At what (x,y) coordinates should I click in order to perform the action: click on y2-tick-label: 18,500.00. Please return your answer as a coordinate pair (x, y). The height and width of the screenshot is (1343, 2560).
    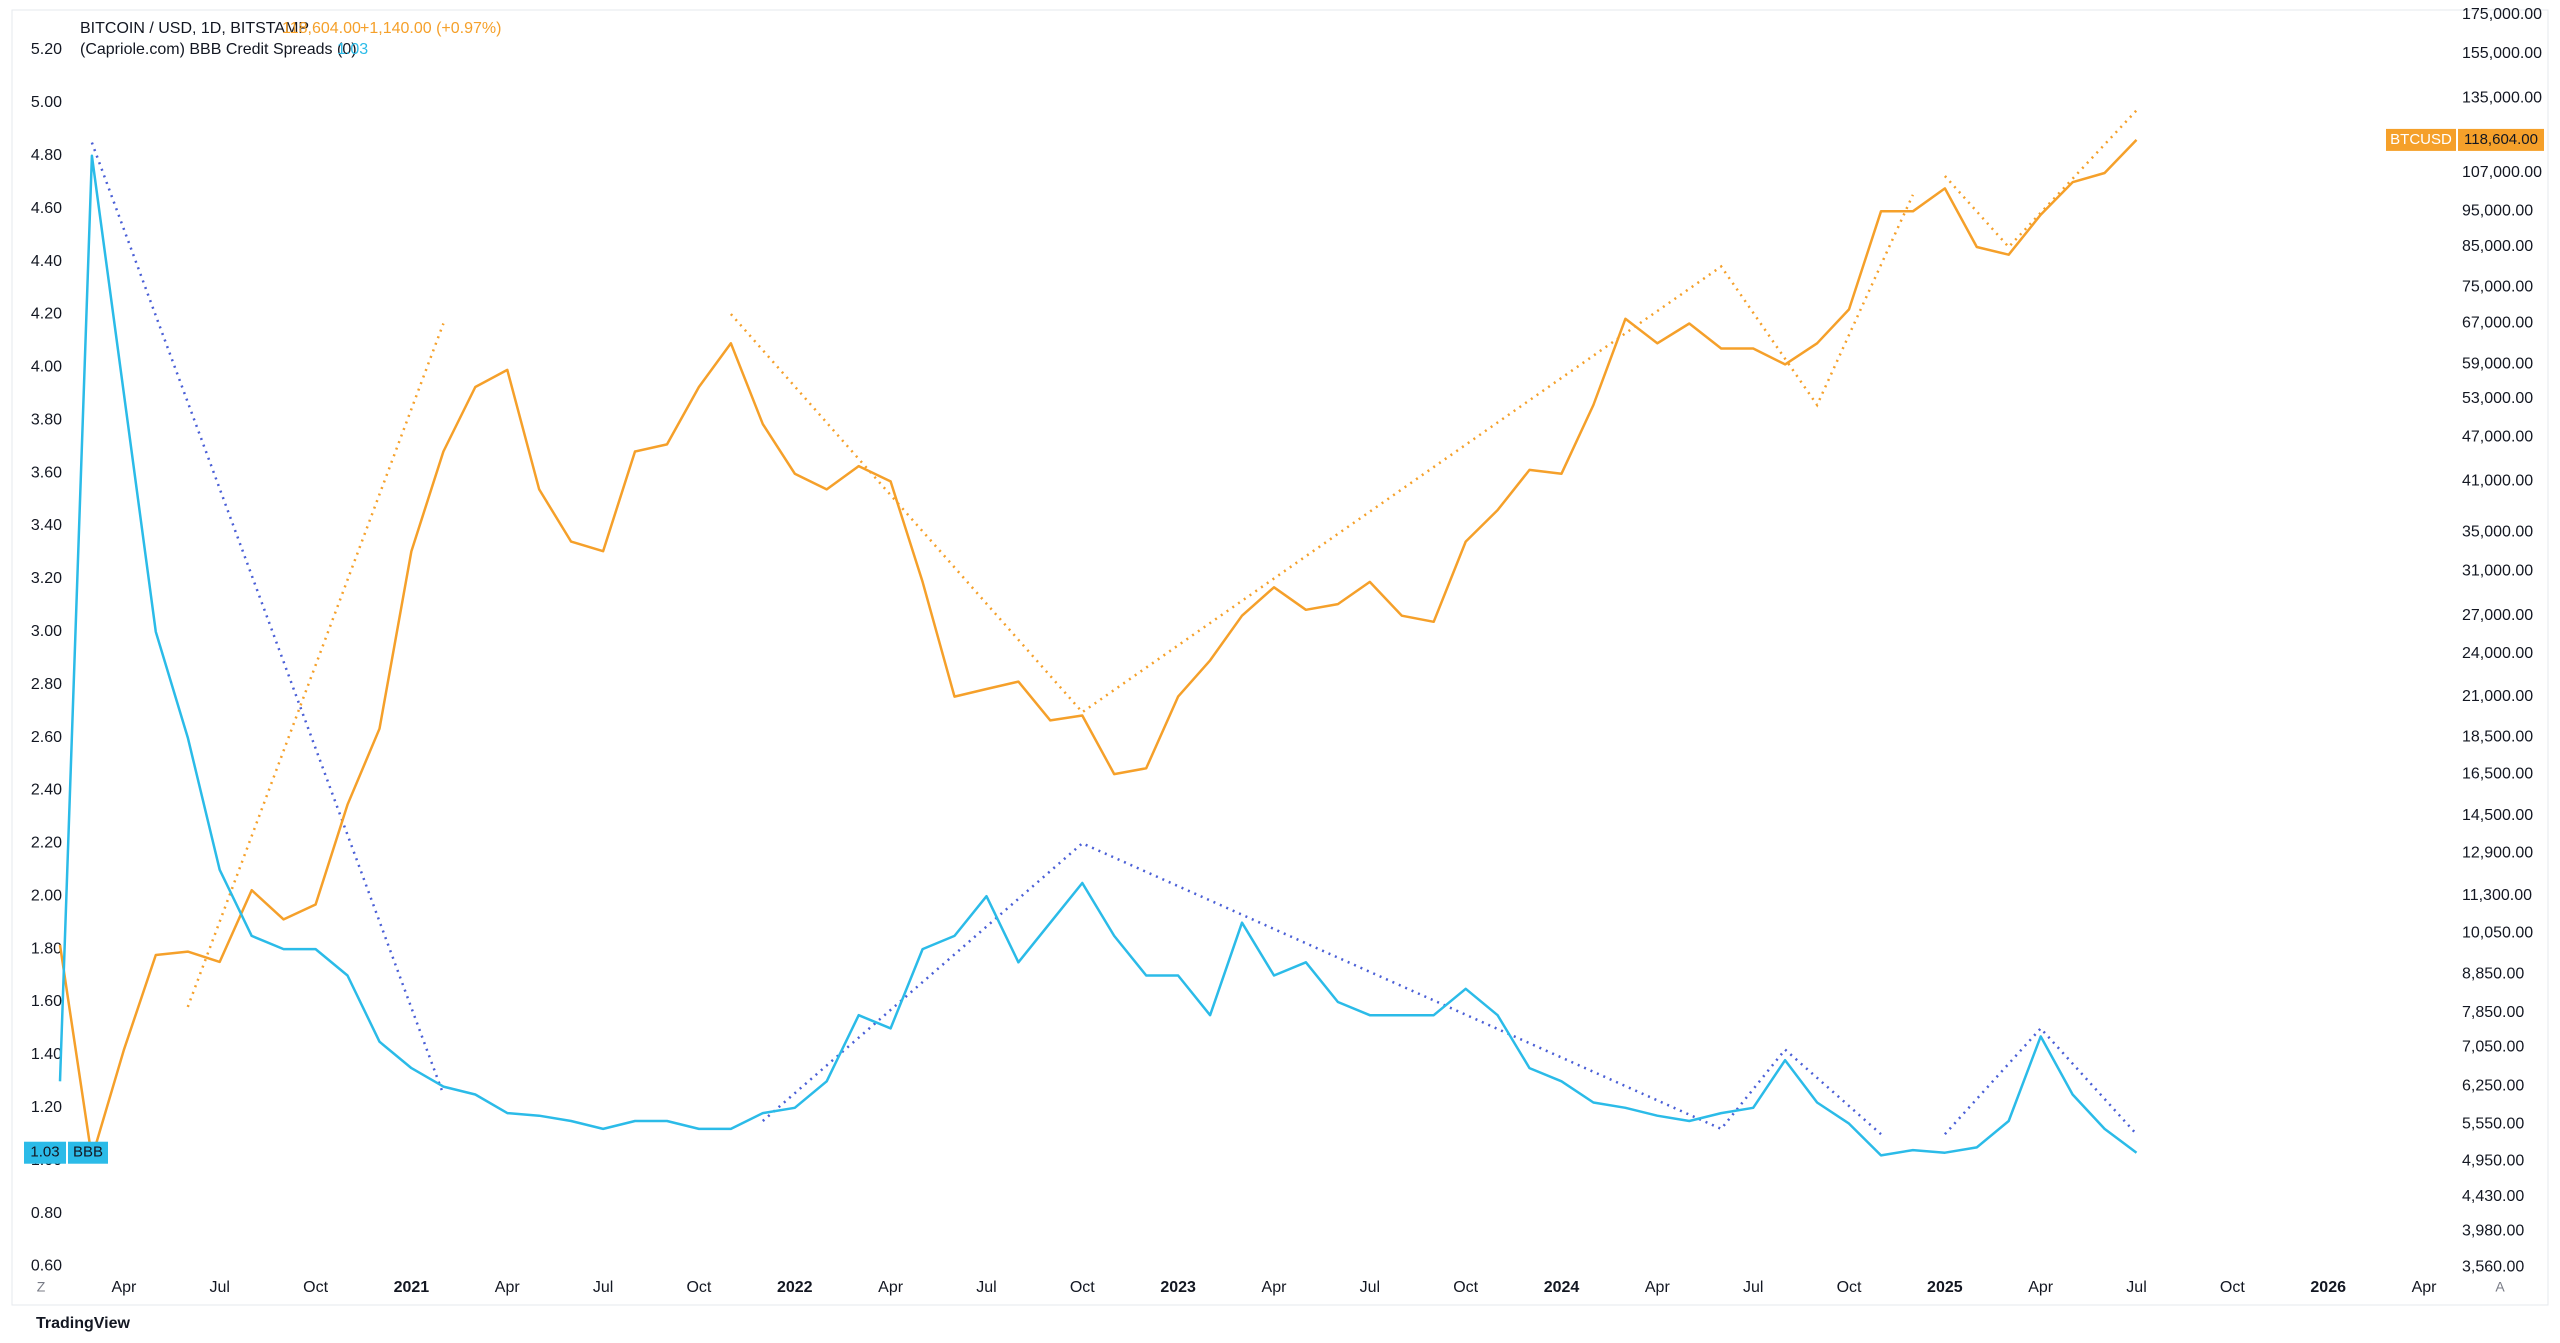
    Looking at the image, I should click on (2497, 737).